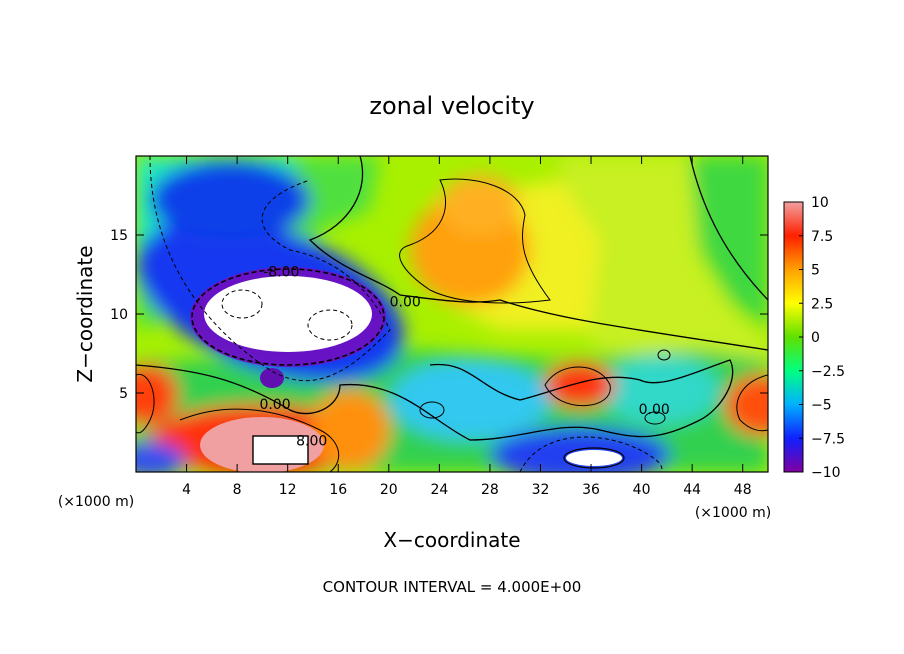  What do you see at coordinates (660, 390) in the screenshot?
I see `field-cyan-right` at bounding box center [660, 390].